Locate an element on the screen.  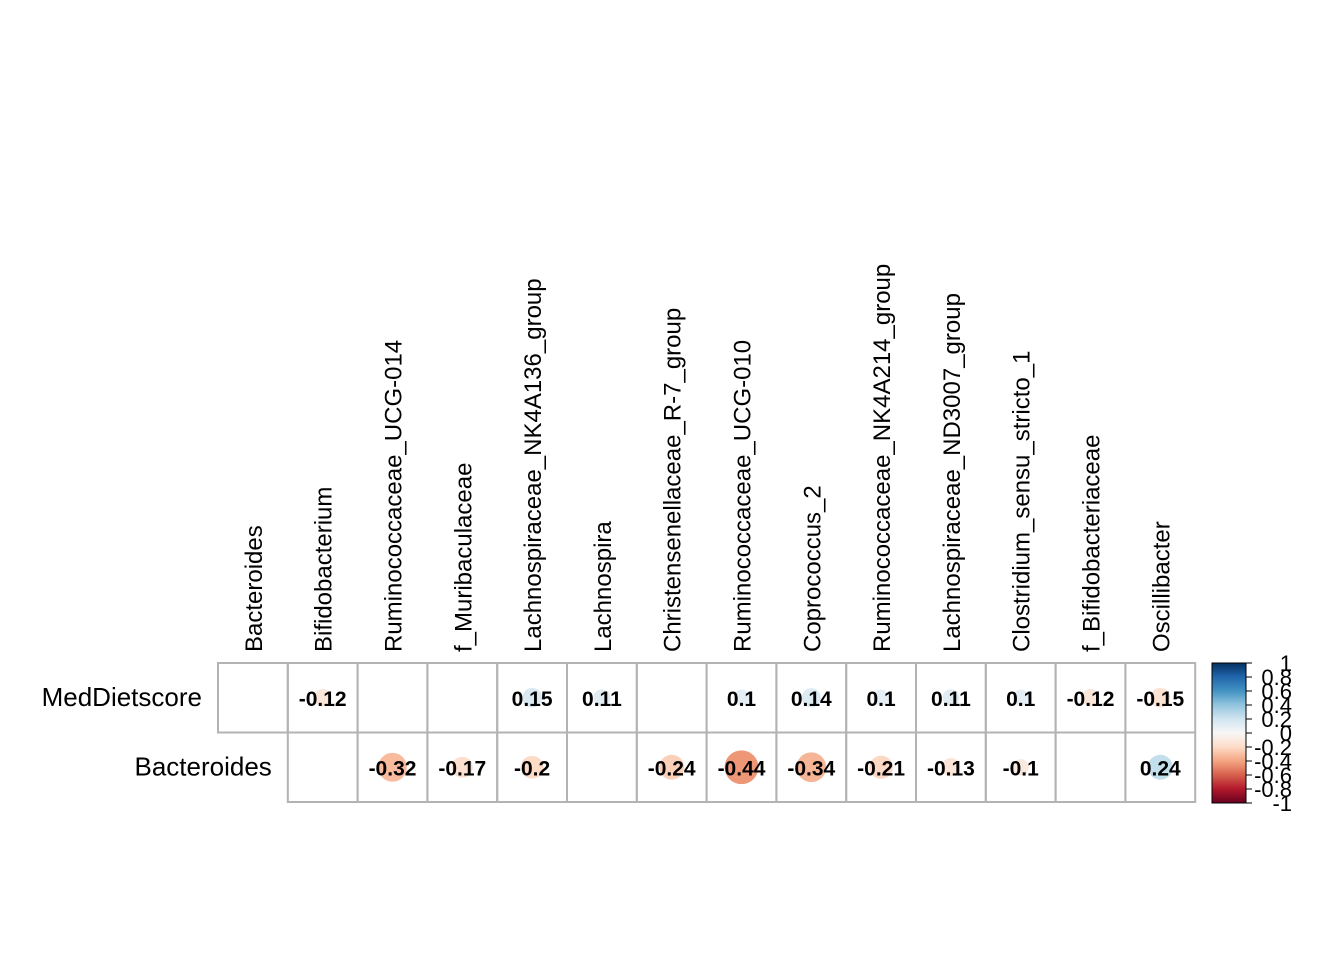
correlation-value-label: -0.24 is located at coordinates (672, 768).